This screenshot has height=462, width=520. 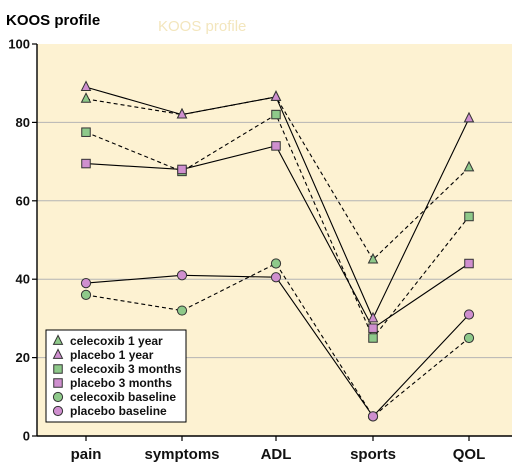 What do you see at coordinates (181, 454) in the screenshot?
I see `x-tick-label-symptoms: symptoms` at bounding box center [181, 454].